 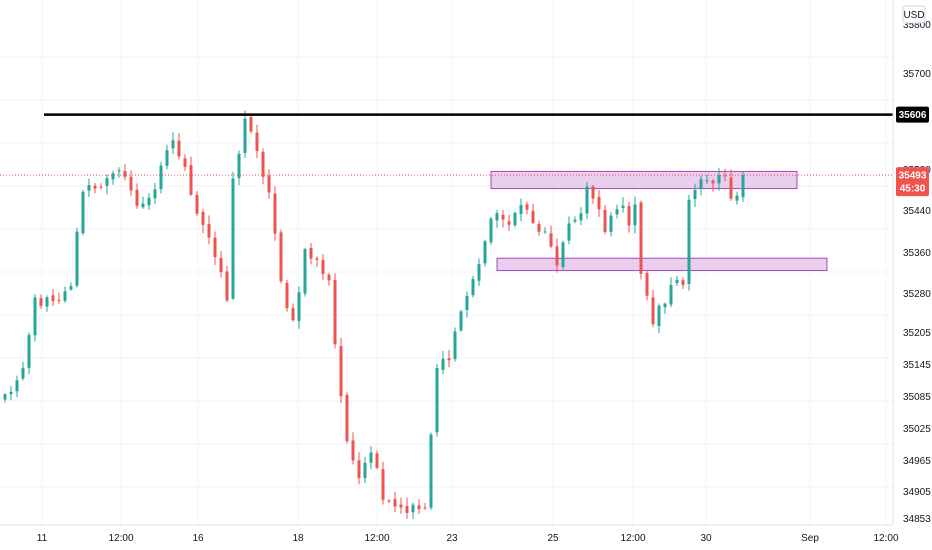 What do you see at coordinates (466, 537) in the screenshot?
I see `time-axis: 11 12:00 16 18 12:00 23 25 12:00 30 Sep 12:00` at bounding box center [466, 537].